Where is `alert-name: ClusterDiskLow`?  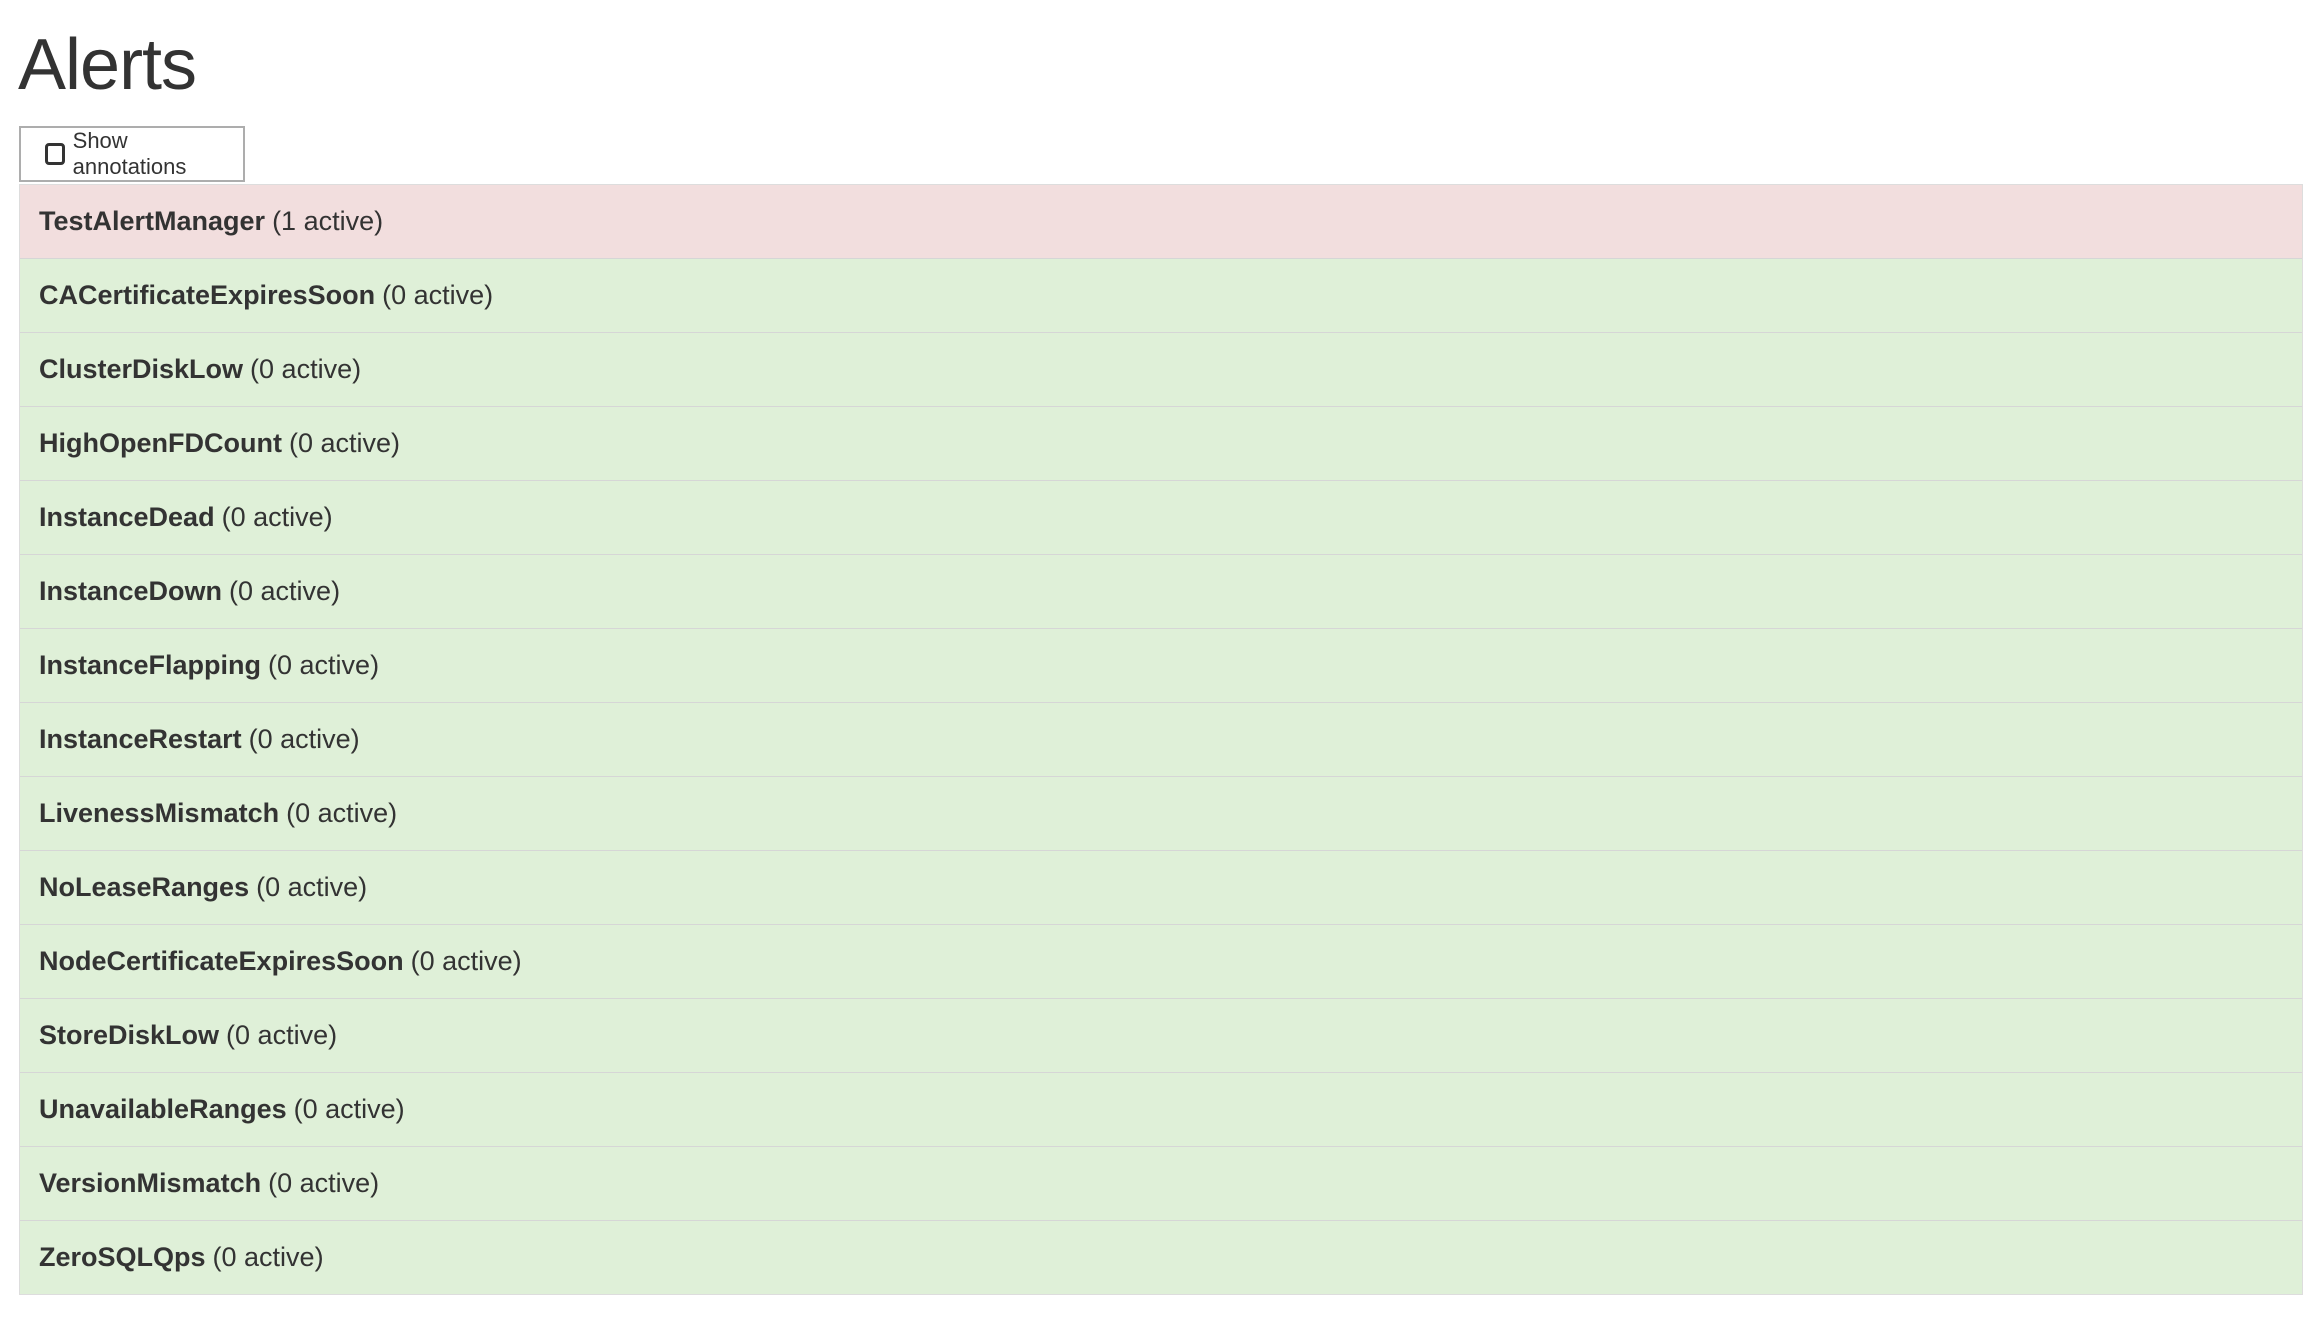
alert-name: ClusterDiskLow is located at coordinates (141, 369).